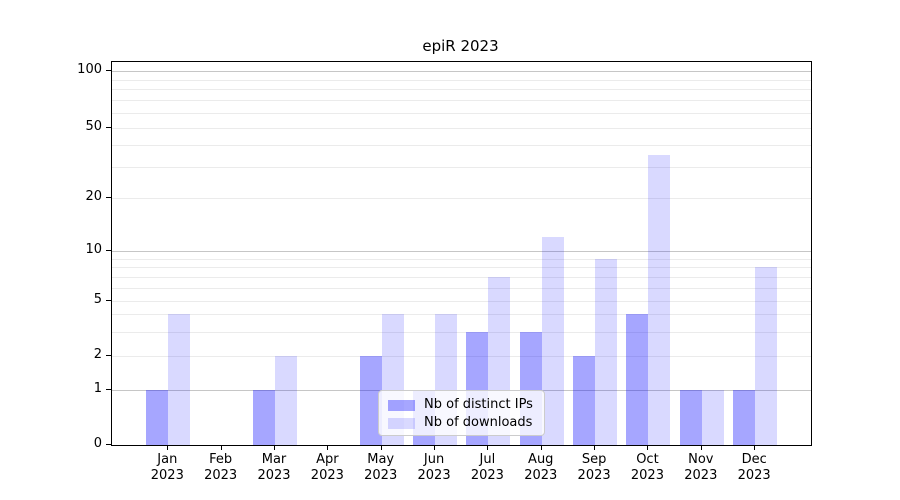 The height and width of the screenshot is (500, 900). What do you see at coordinates (541, 467) in the screenshot?
I see `x-tick-label-aug: Aug 2023` at bounding box center [541, 467].